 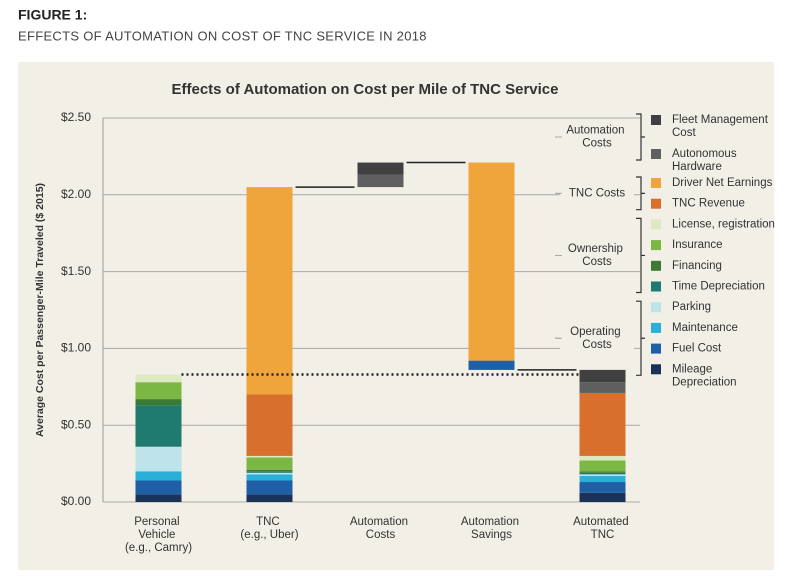 What do you see at coordinates (704, 375) in the screenshot?
I see `legend-label: Mileage Depreciation` at bounding box center [704, 375].